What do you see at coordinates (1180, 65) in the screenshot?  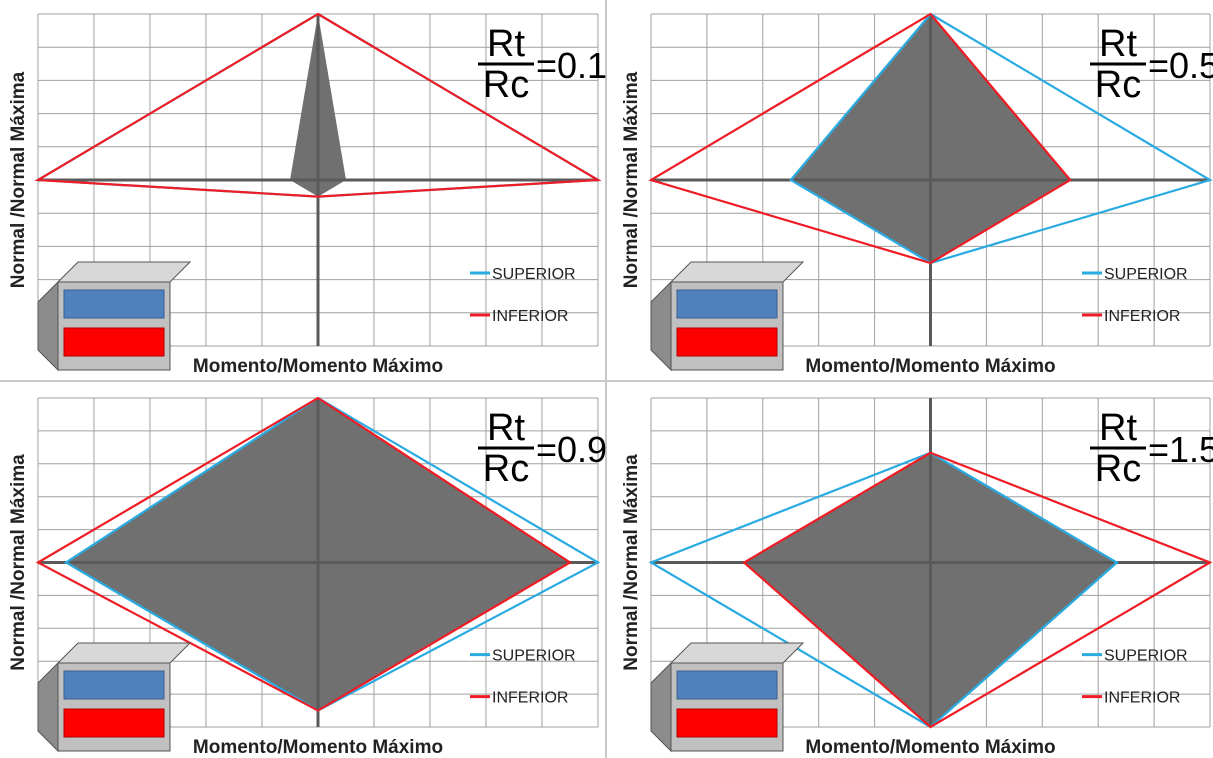 I see `ratio-value: =0.5` at bounding box center [1180, 65].